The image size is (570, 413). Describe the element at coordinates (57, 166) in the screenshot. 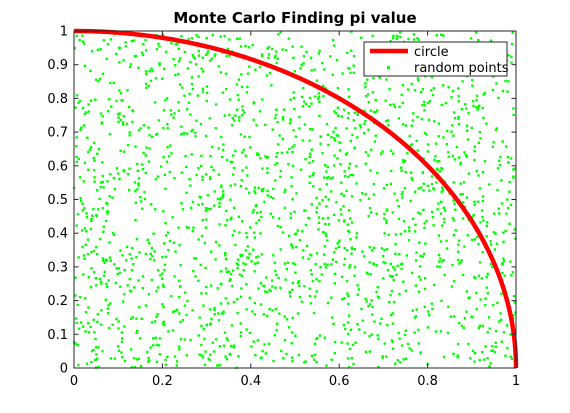

I see `y-tick-label: 0.6` at that location.